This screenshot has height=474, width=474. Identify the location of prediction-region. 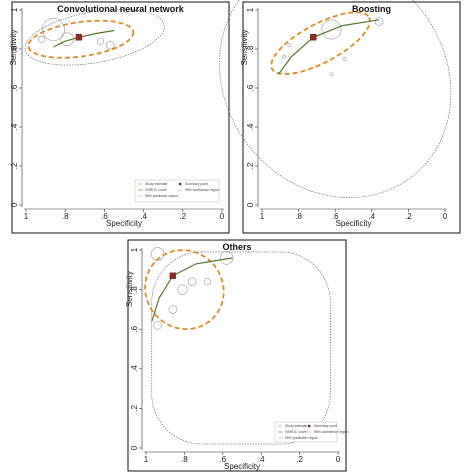
(94, 37).